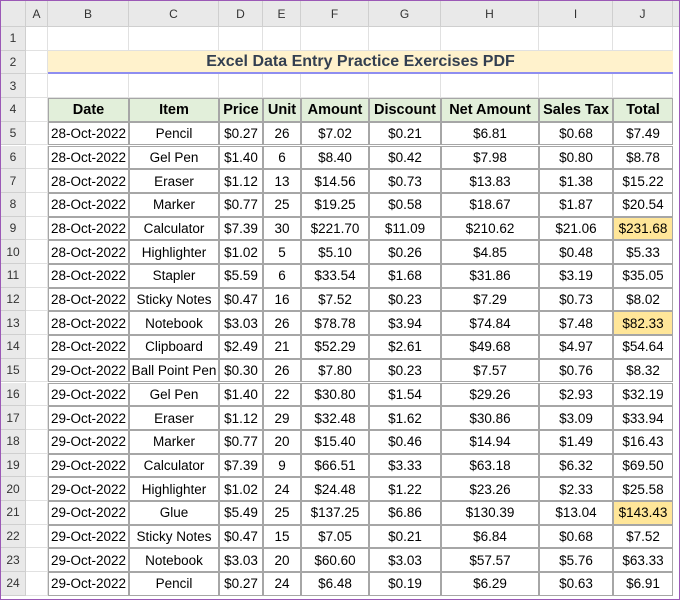 The height and width of the screenshot is (600, 680). Describe the element at coordinates (282, 228) in the screenshot. I see `table-cell: 30` at that location.